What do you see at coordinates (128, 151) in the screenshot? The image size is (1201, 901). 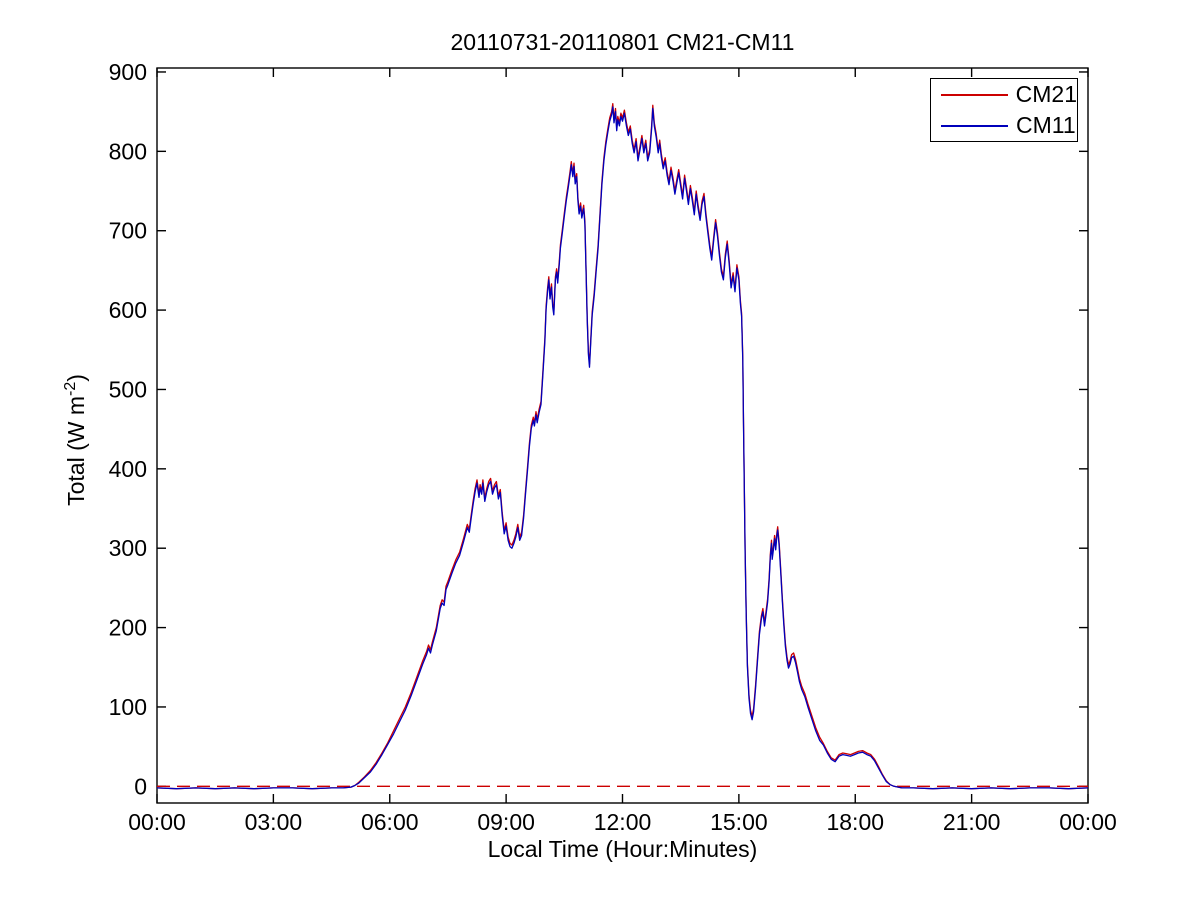 I see `y-tick-label: 800` at bounding box center [128, 151].